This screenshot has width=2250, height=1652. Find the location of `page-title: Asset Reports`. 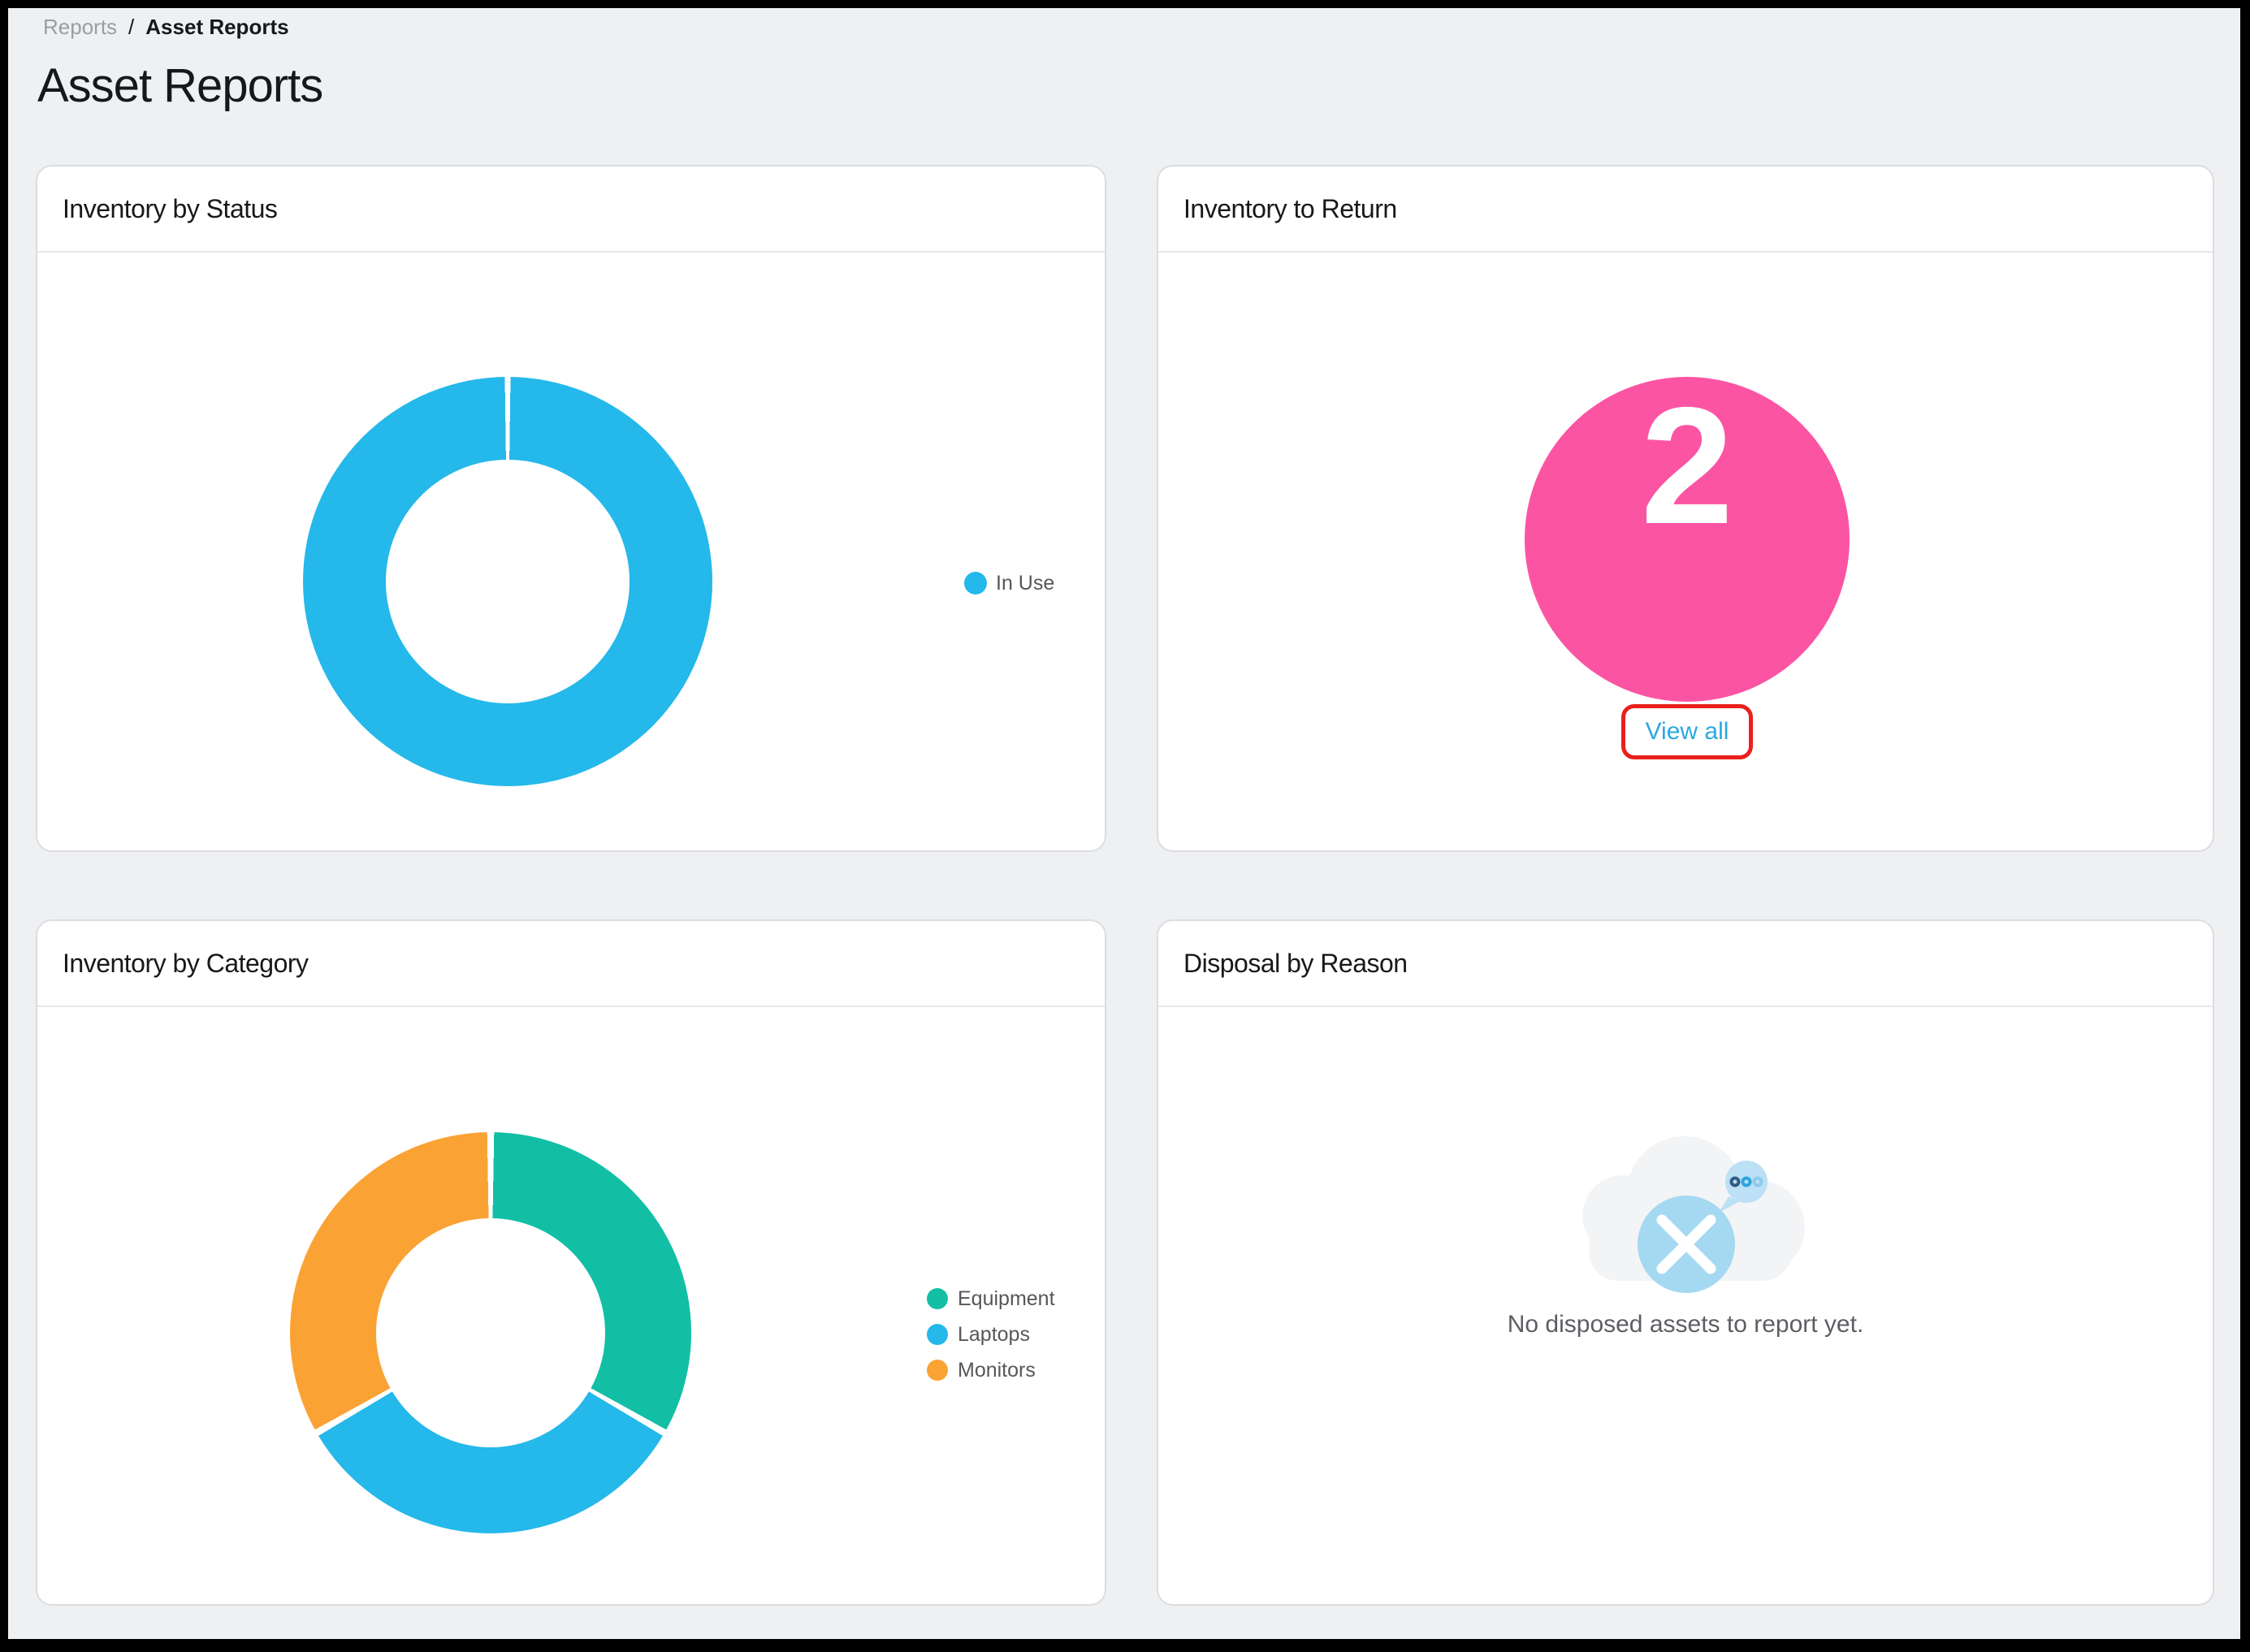

page-title: Asset Reports is located at coordinates (180, 85).